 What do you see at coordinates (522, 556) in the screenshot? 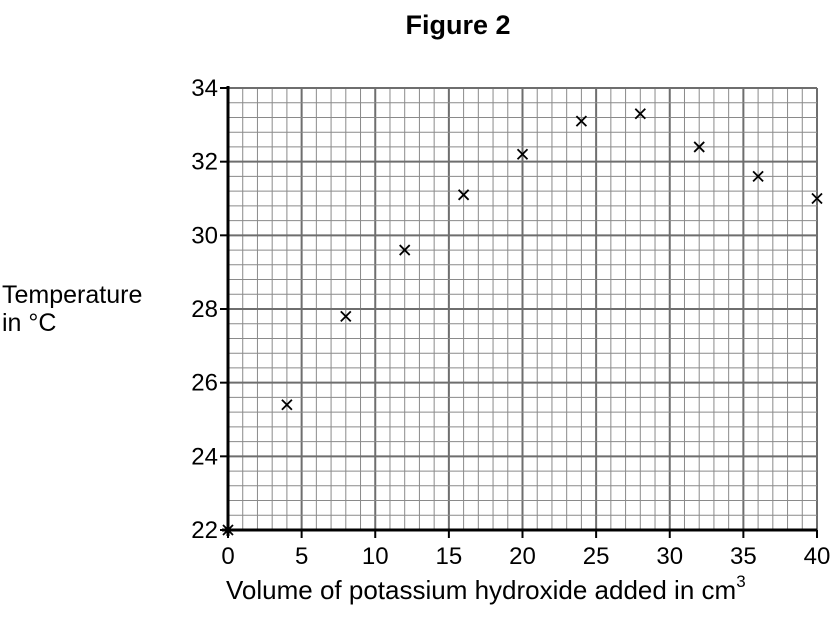
I see `x-tick-label: 20` at bounding box center [522, 556].